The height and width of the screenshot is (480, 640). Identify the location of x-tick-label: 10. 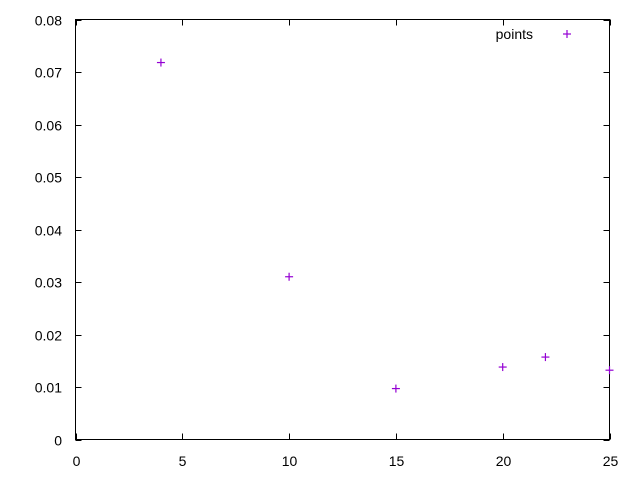
(290, 461).